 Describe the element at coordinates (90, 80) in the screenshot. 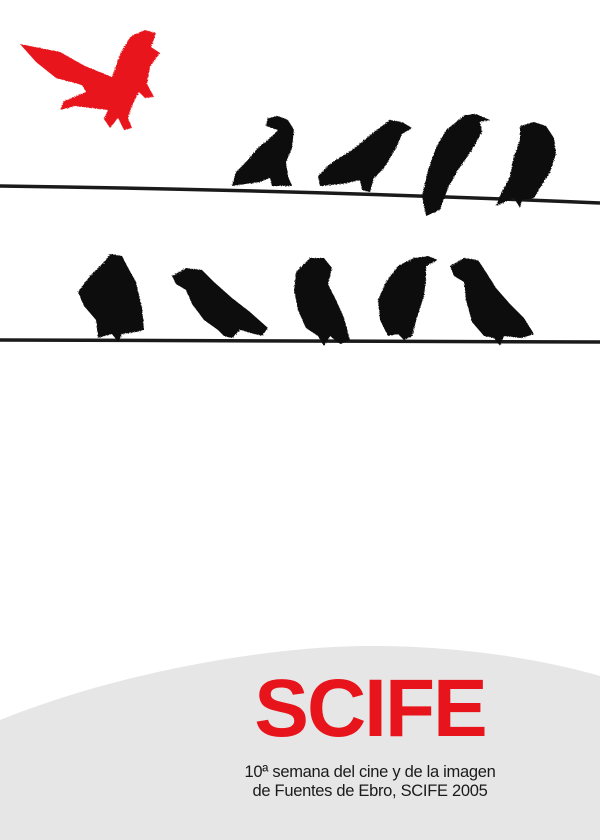

I see `red-crow-icon` at that location.